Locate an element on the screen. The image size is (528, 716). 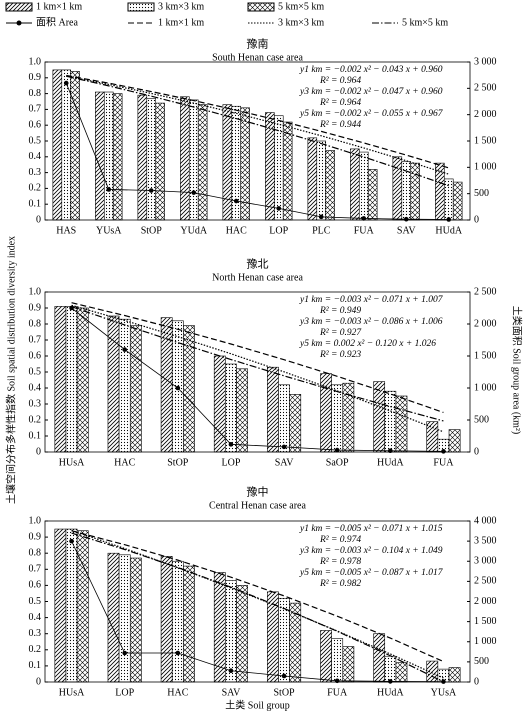
chart-title: 豫北 is located at coordinates (258, 264).